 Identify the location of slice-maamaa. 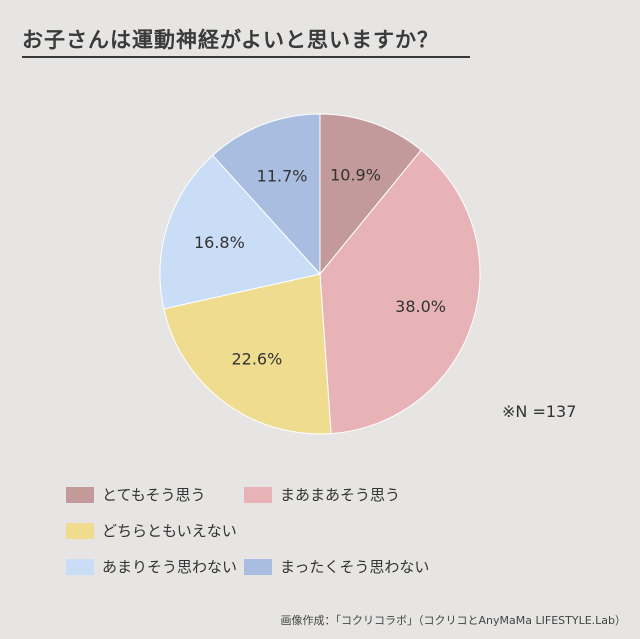
(400, 292).